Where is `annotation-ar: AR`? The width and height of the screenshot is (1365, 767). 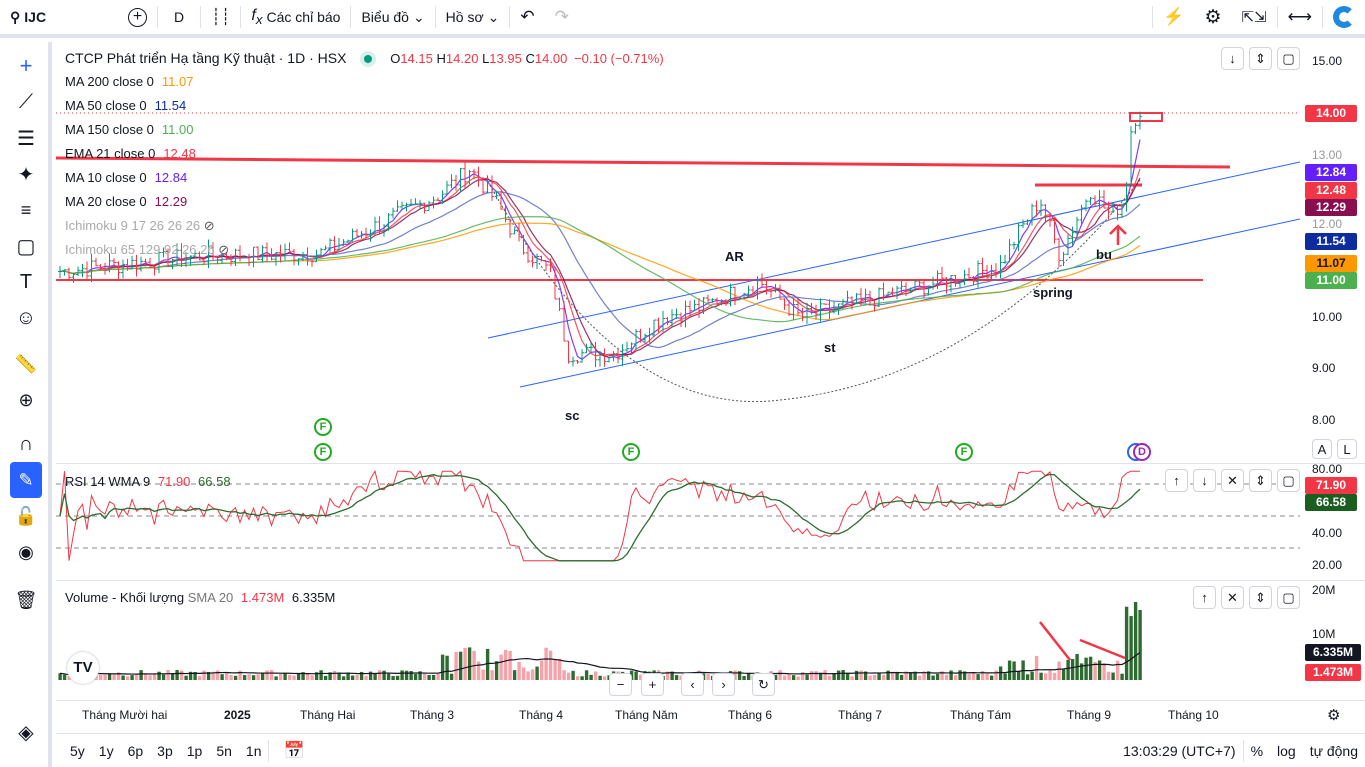 annotation-ar: AR is located at coordinates (734, 256).